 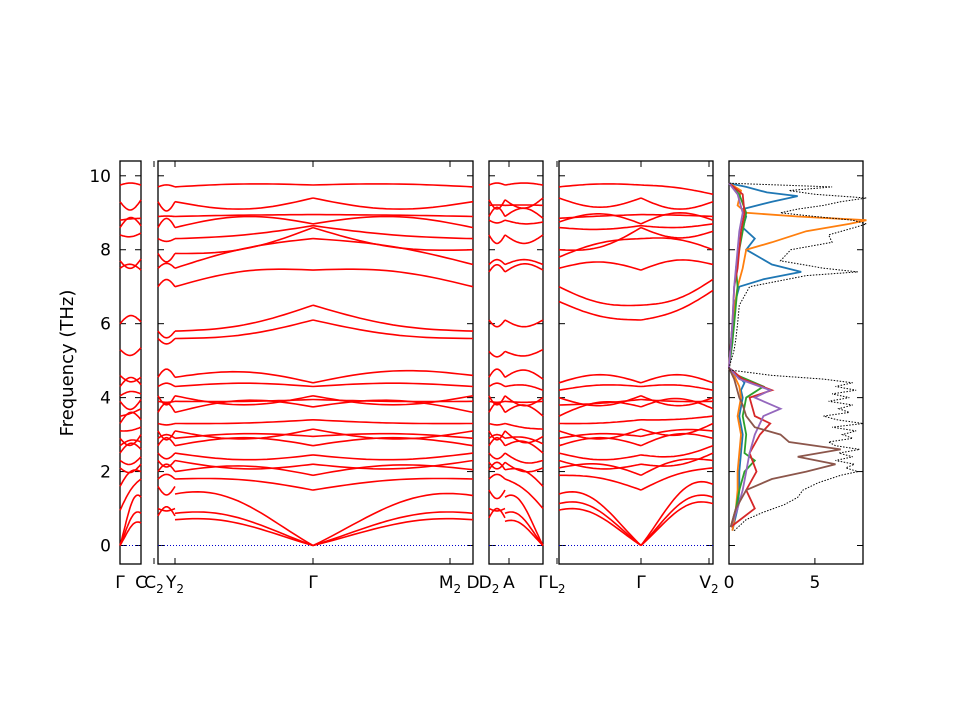 What do you see at coordinates (130, 362) in the screenshot?
I see `band-panel-1-frame` at bounding box center [130, 362].